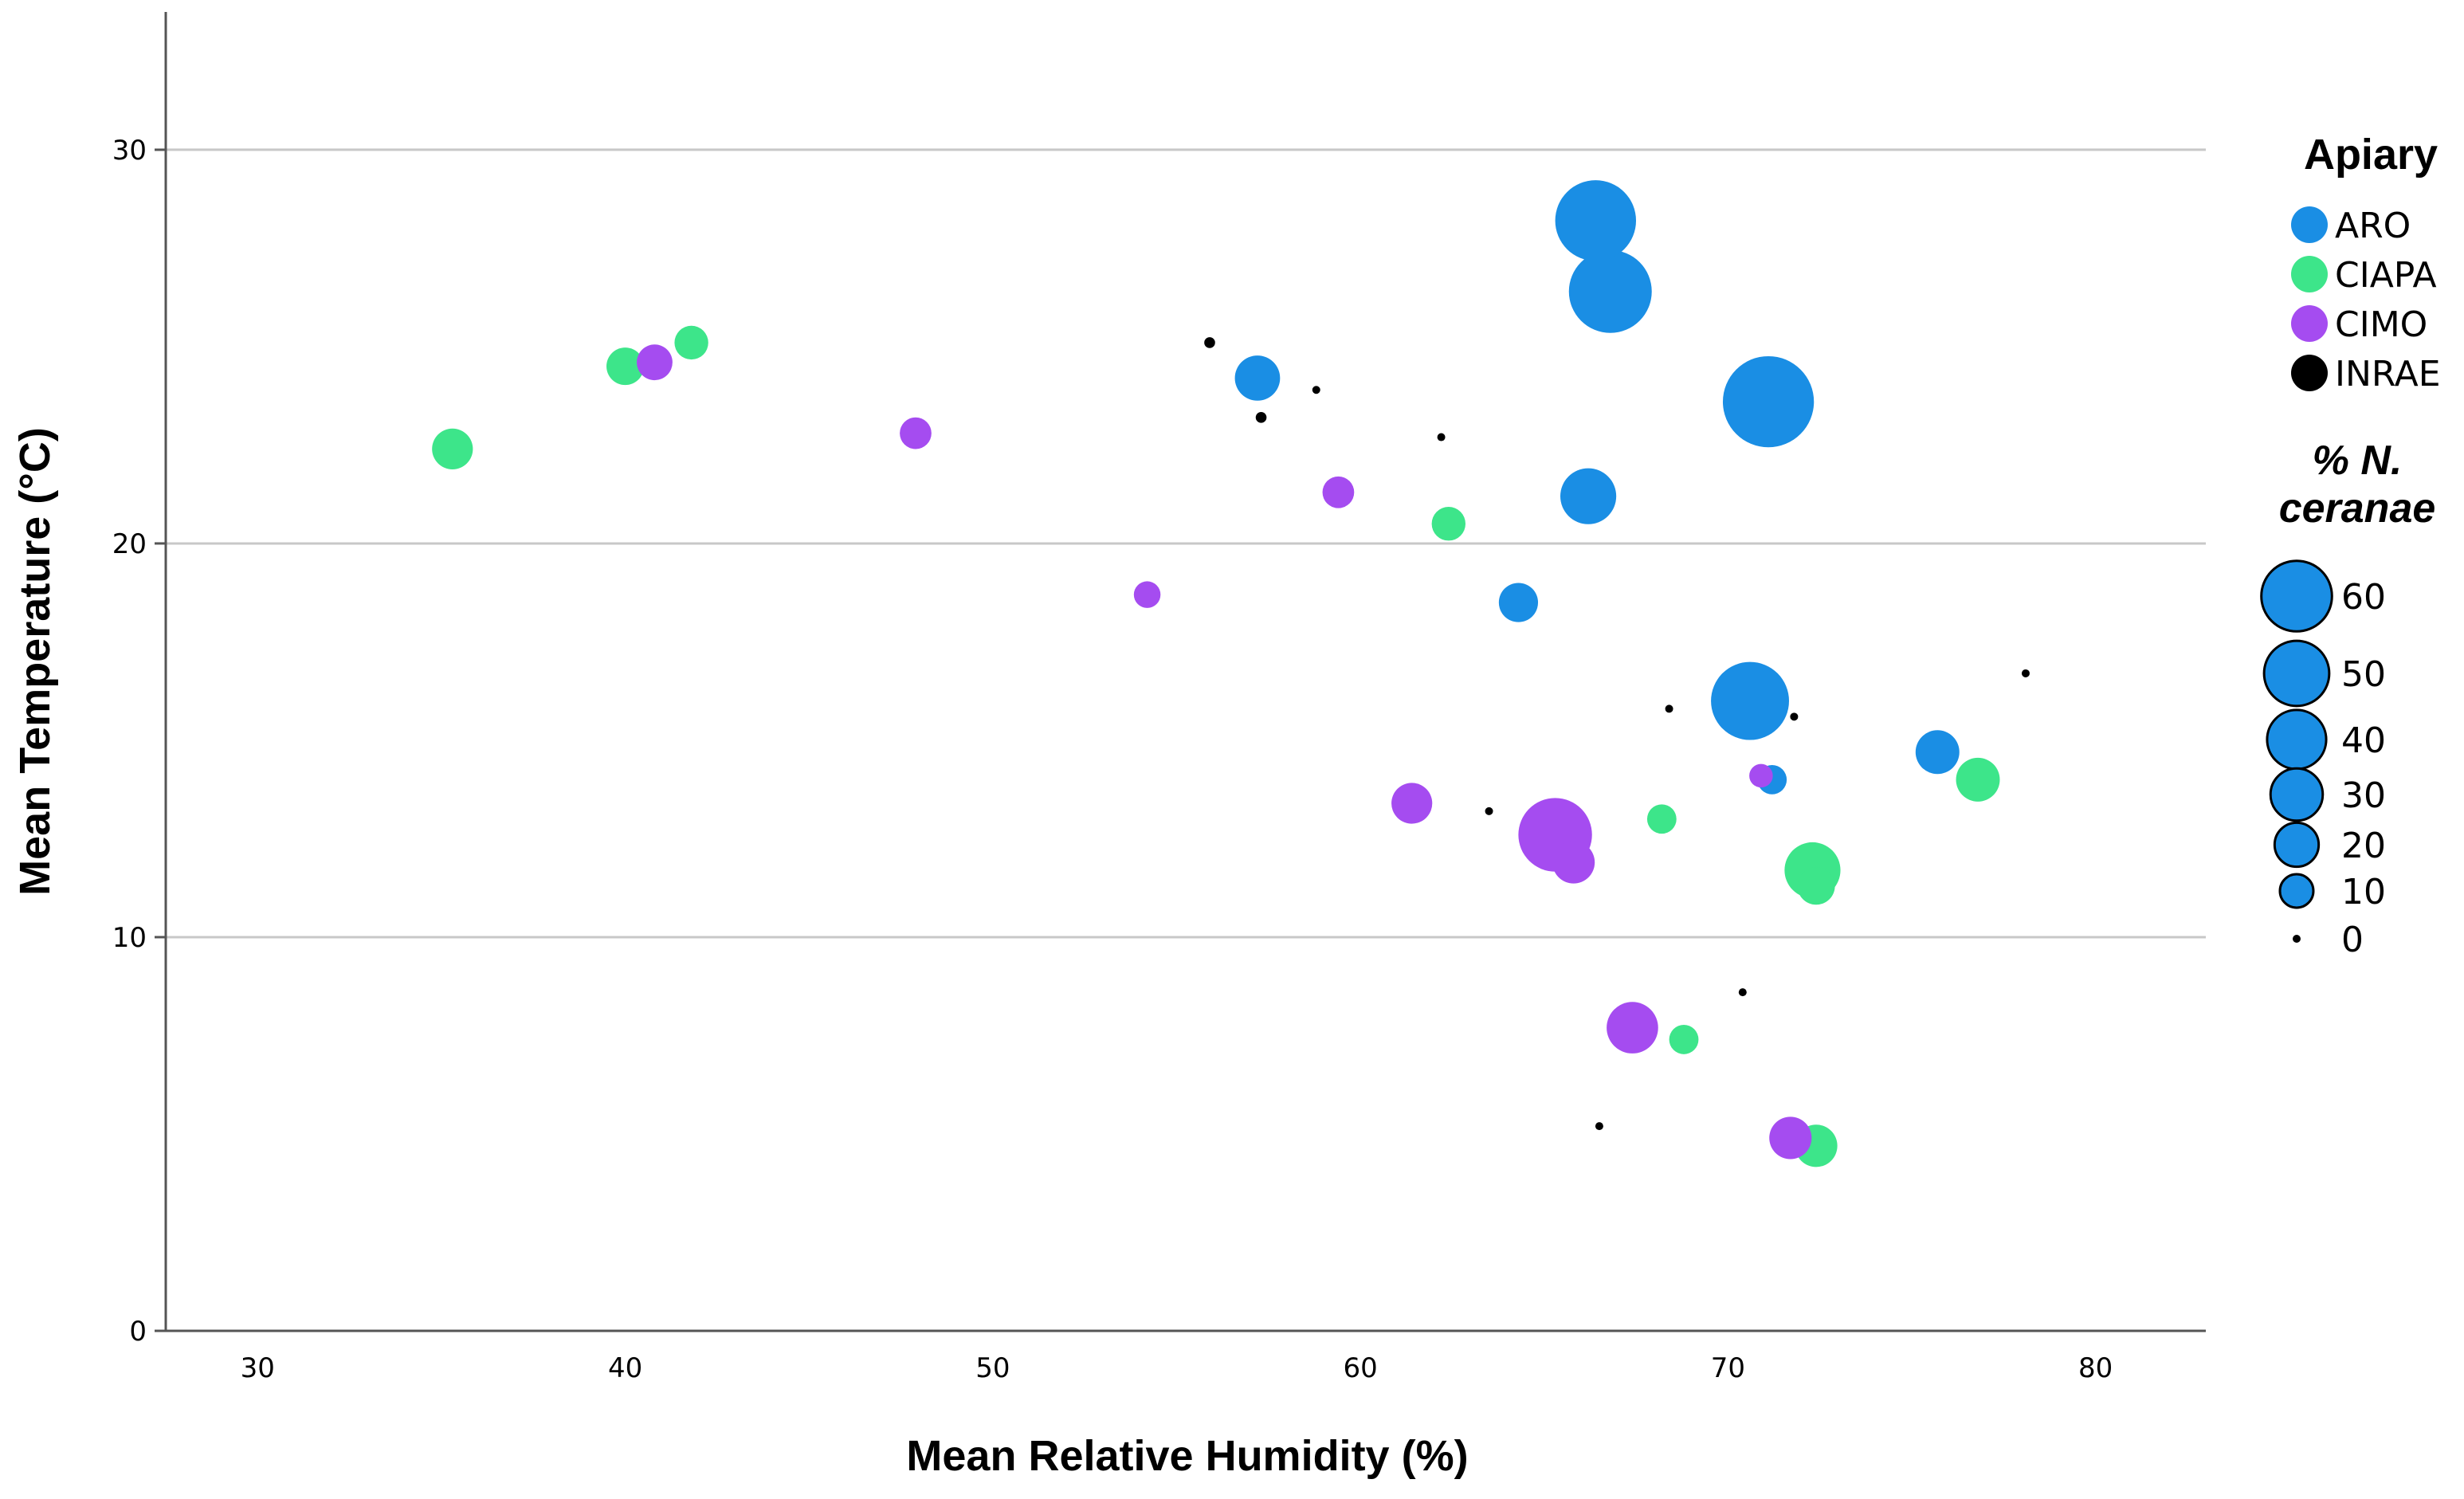 Image resolution: width=2464 pixels, height=1499 pixels. What do you see at coordinates (2352, 940) in the screenshot?
I see `size-legend-label-0: 0` at bounding box center [2352, 940].